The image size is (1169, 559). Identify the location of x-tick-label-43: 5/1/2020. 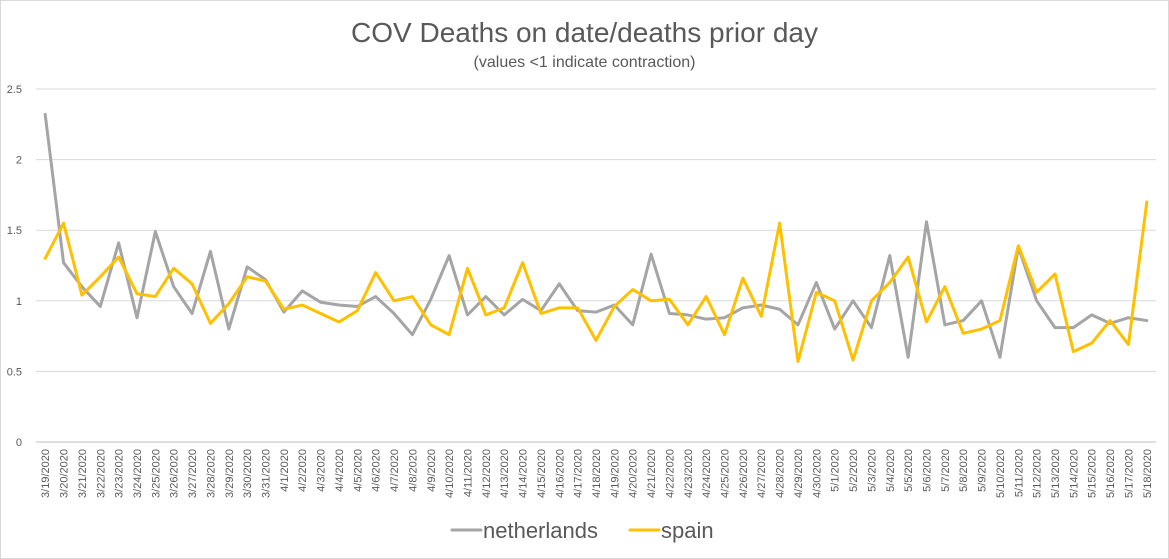
(836, 470).